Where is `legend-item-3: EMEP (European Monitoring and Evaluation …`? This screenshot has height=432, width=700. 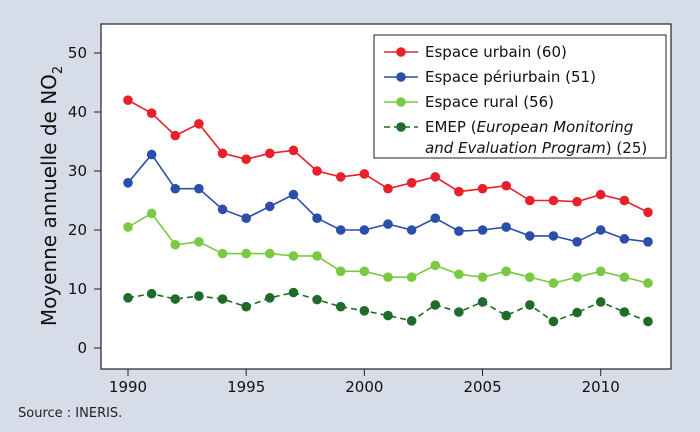 legend-item-3: EMEP (European Monitoring and Evaluation … is located at coordinates (515, 137).